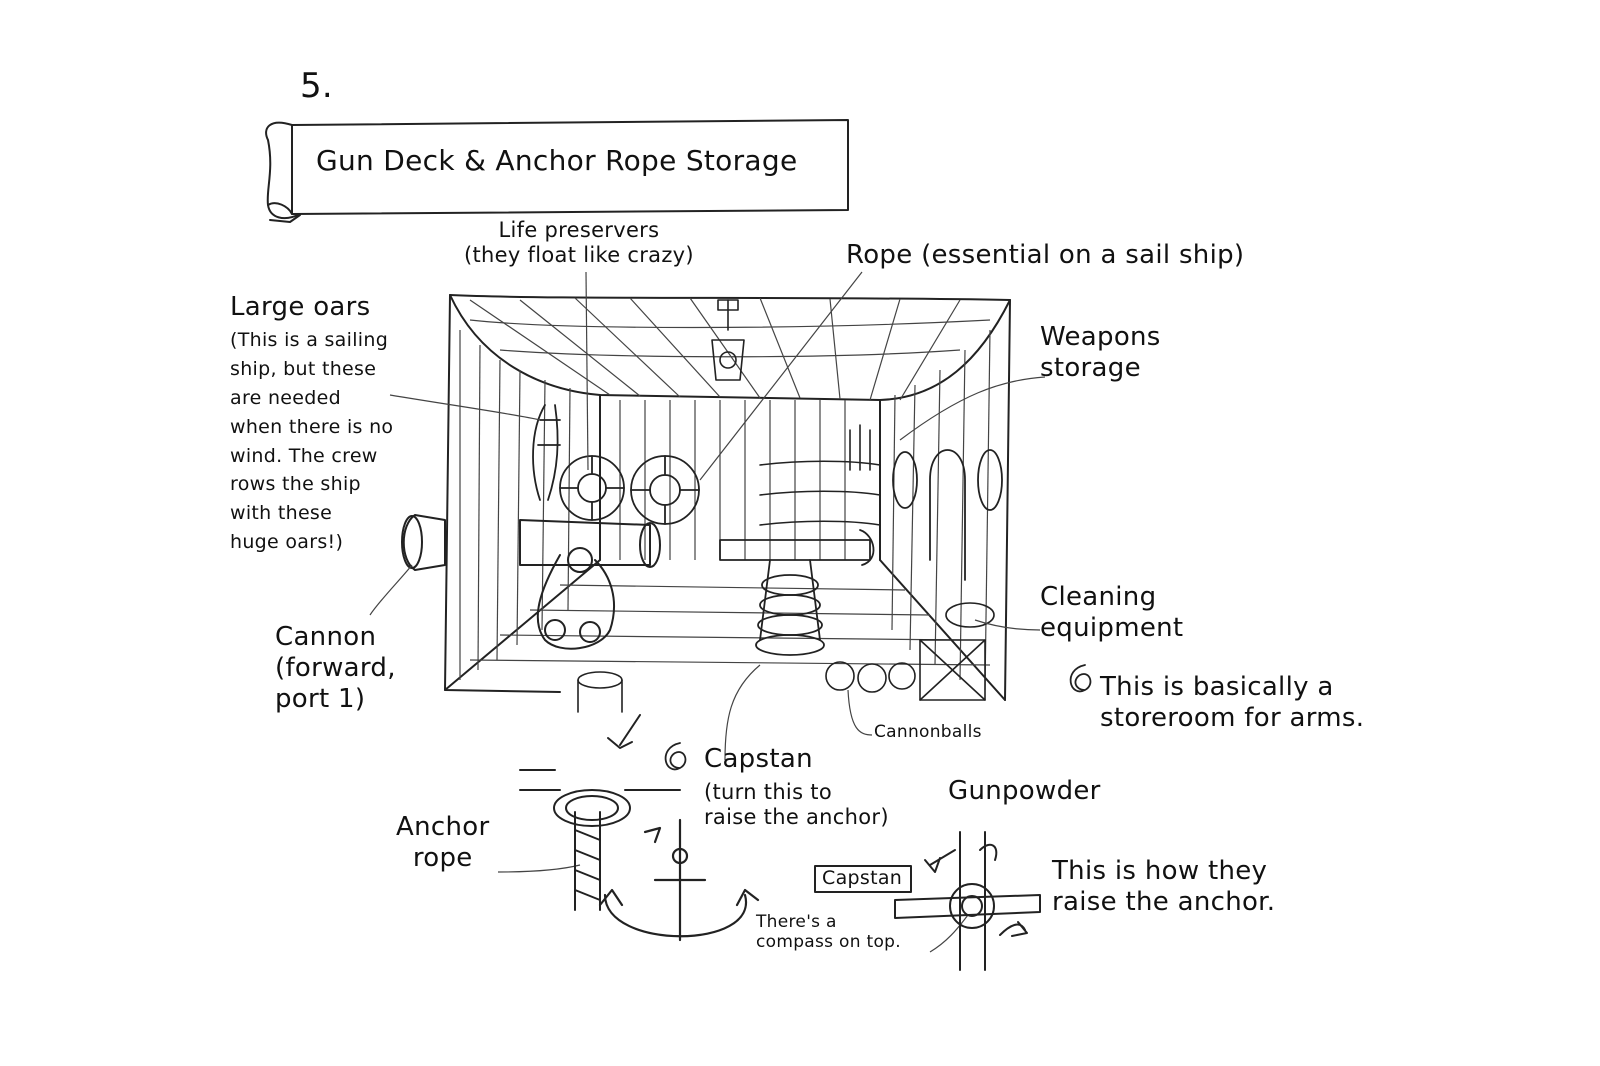 This screenshot has height=1066, width=1600. What do you see at coordinates (758, 759) in the screenshot?
I see `label-capstan-title: Capstan` at bounding box center [758, 759].